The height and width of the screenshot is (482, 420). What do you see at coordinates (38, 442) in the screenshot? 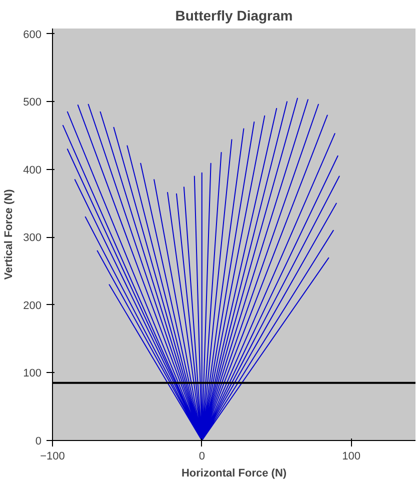
I see `y-tick-label: 0` at bounding box center [38, 442].